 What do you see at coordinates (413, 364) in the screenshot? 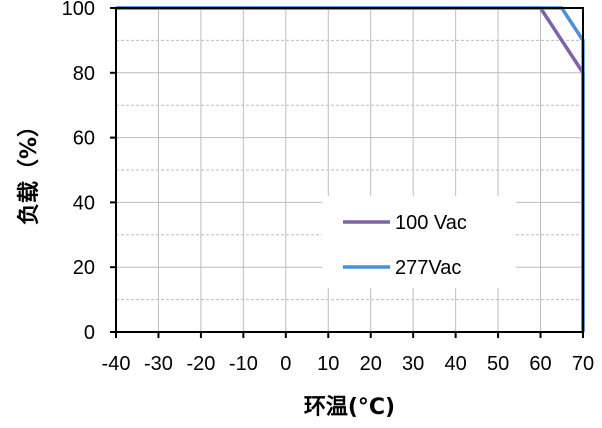
I see `x-tick-label: 30` at bounding box center [413, 364].